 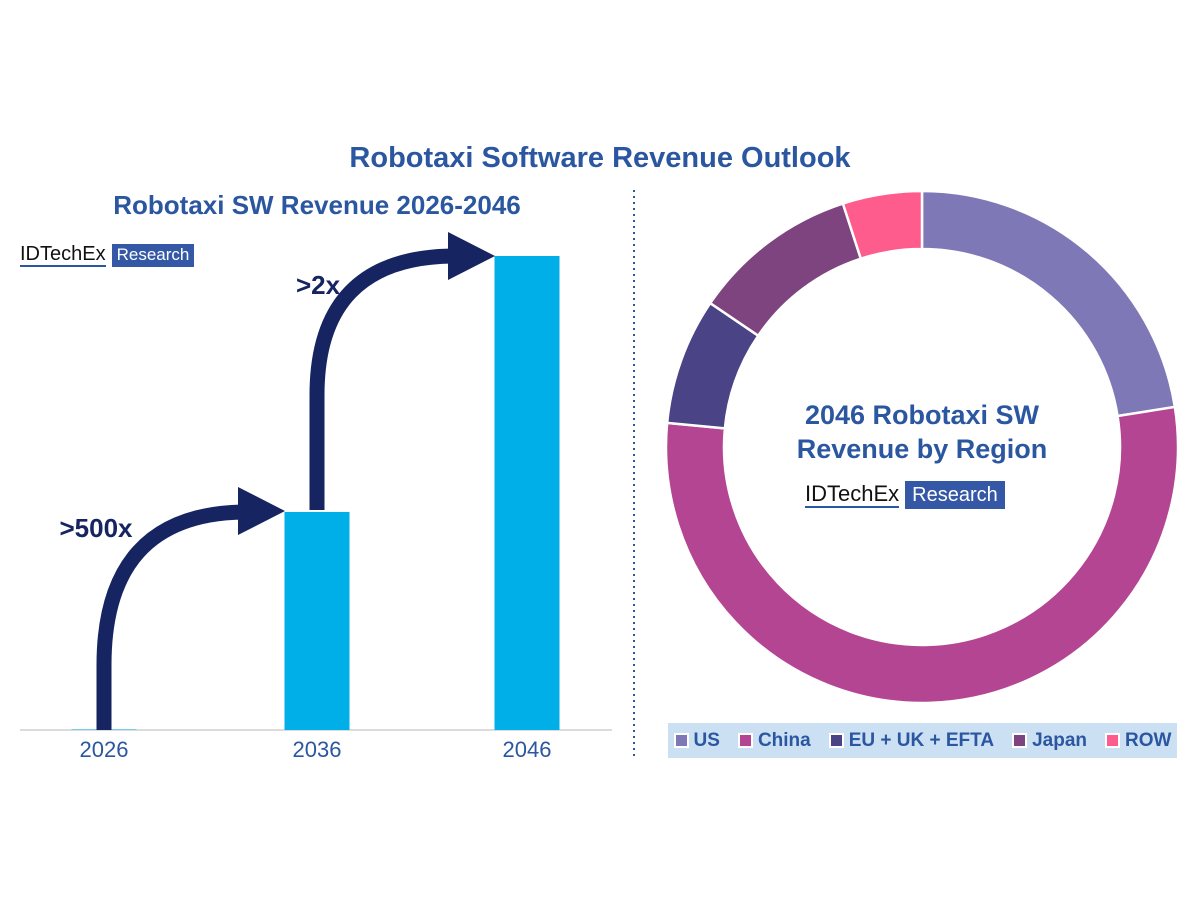 I want to click on x-tick-label: 2036, so click(x=317, y=749).